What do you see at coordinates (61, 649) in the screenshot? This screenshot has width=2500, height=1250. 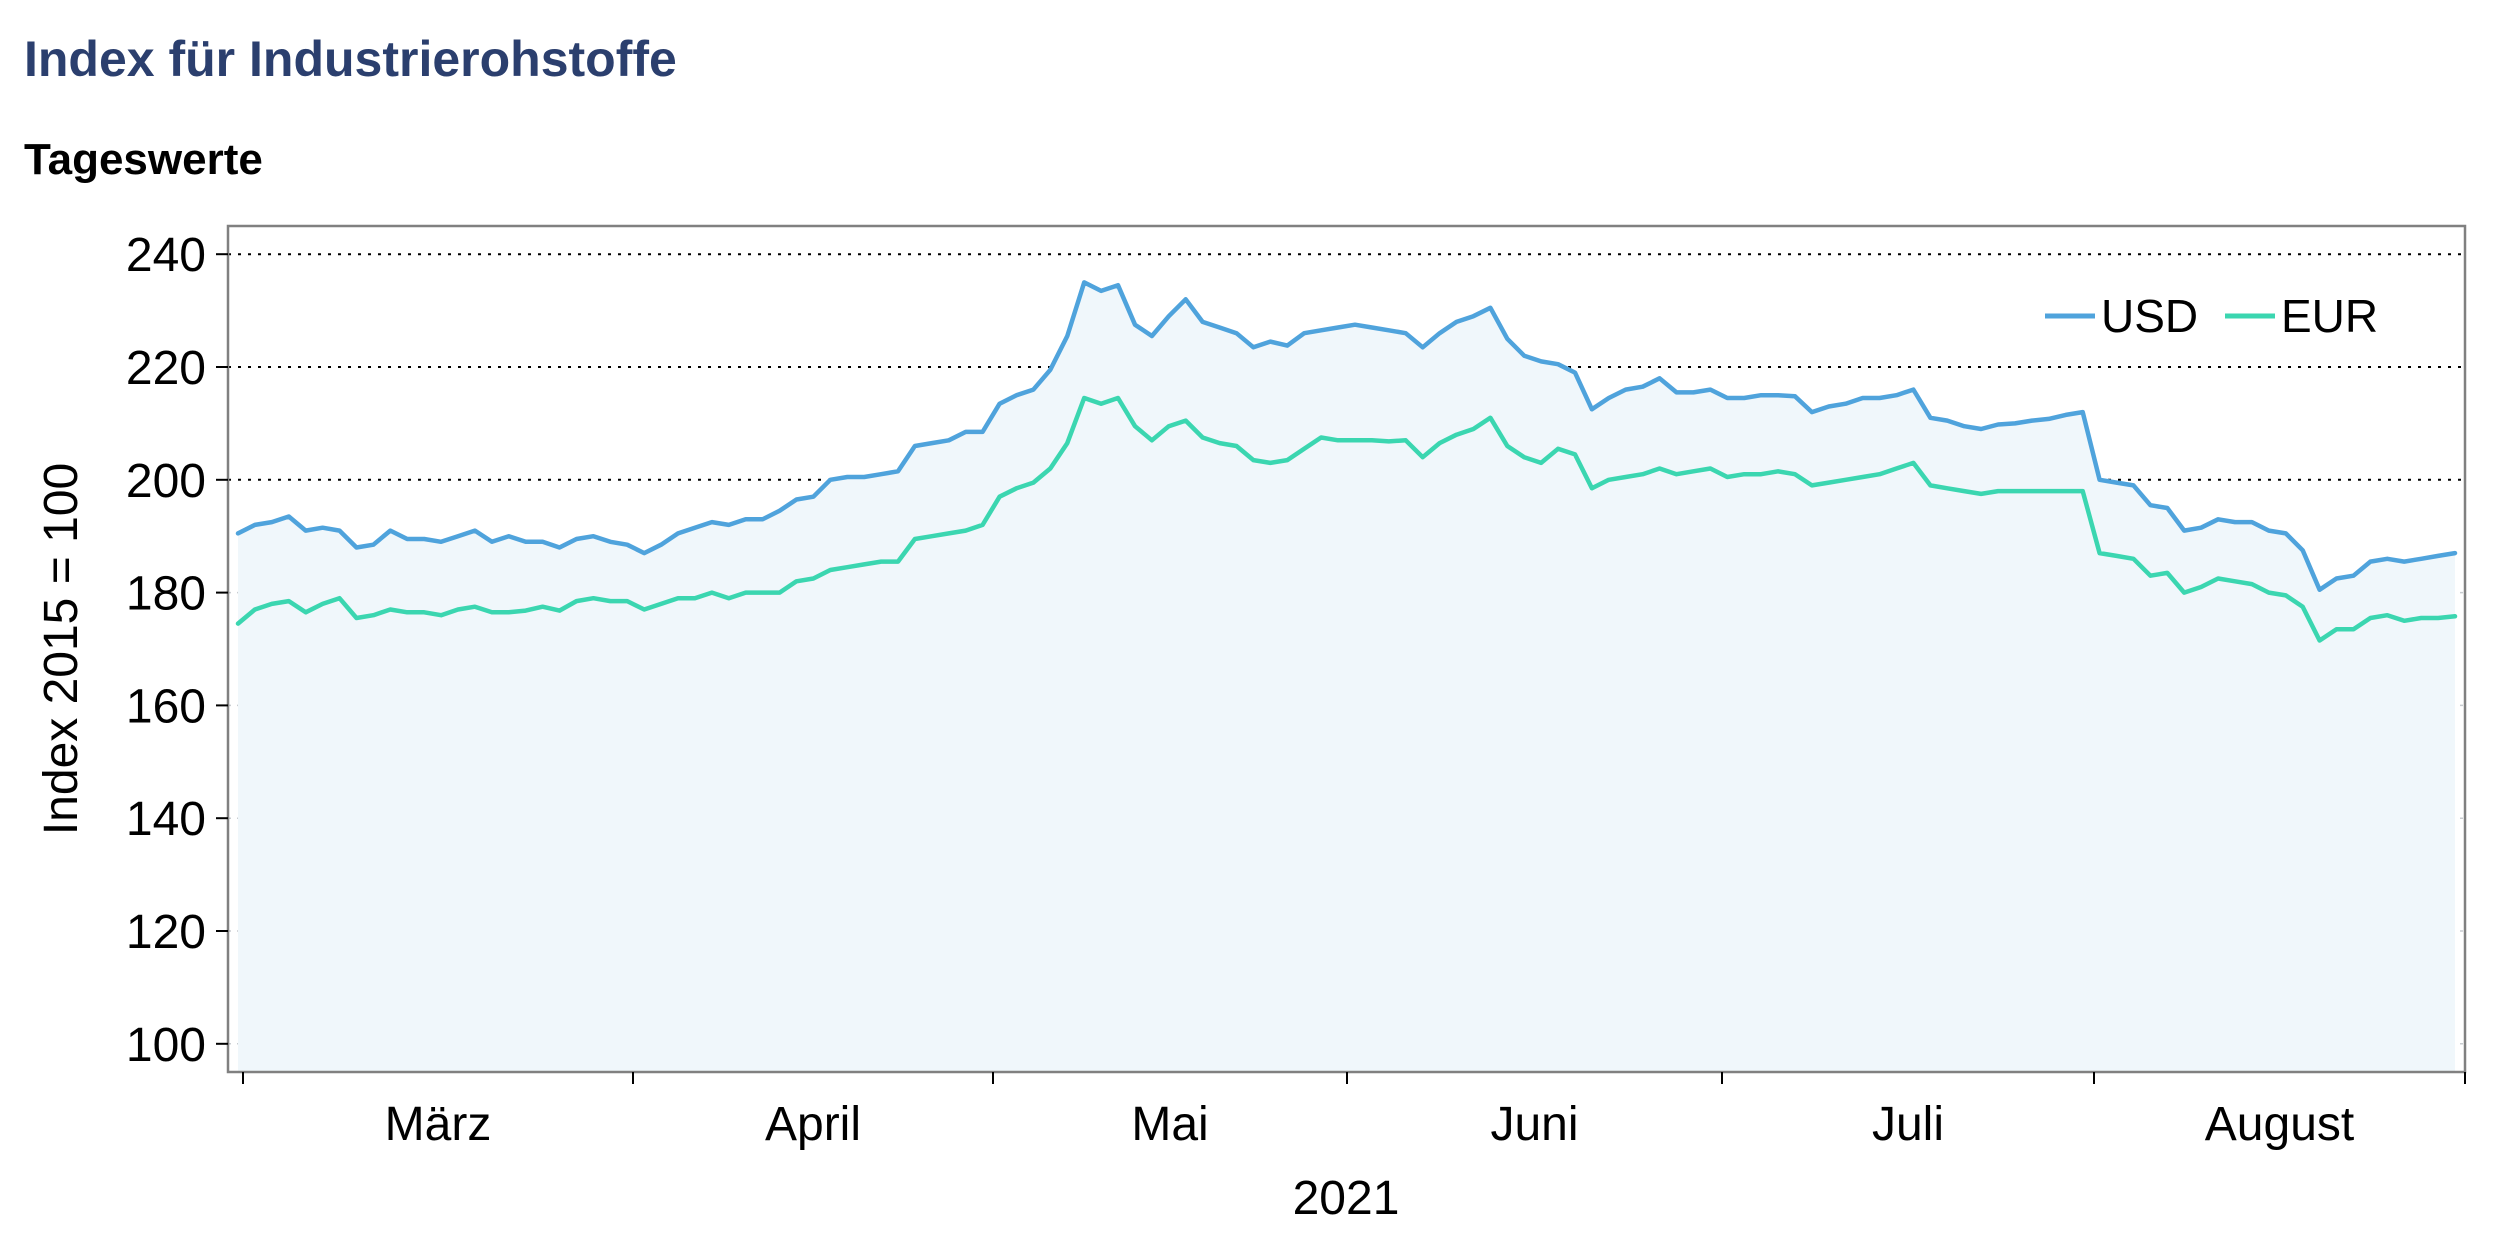 I see `y-axis-label: Index 2015 = 100` at bounding box center [61, 649].